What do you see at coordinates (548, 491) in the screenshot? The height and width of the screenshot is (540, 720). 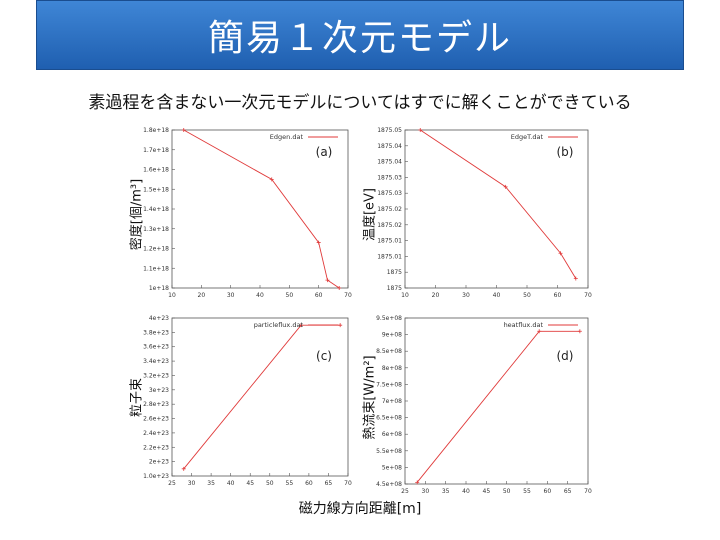 I see `xtick-label-d: 60` at bounding box center [548, 491].